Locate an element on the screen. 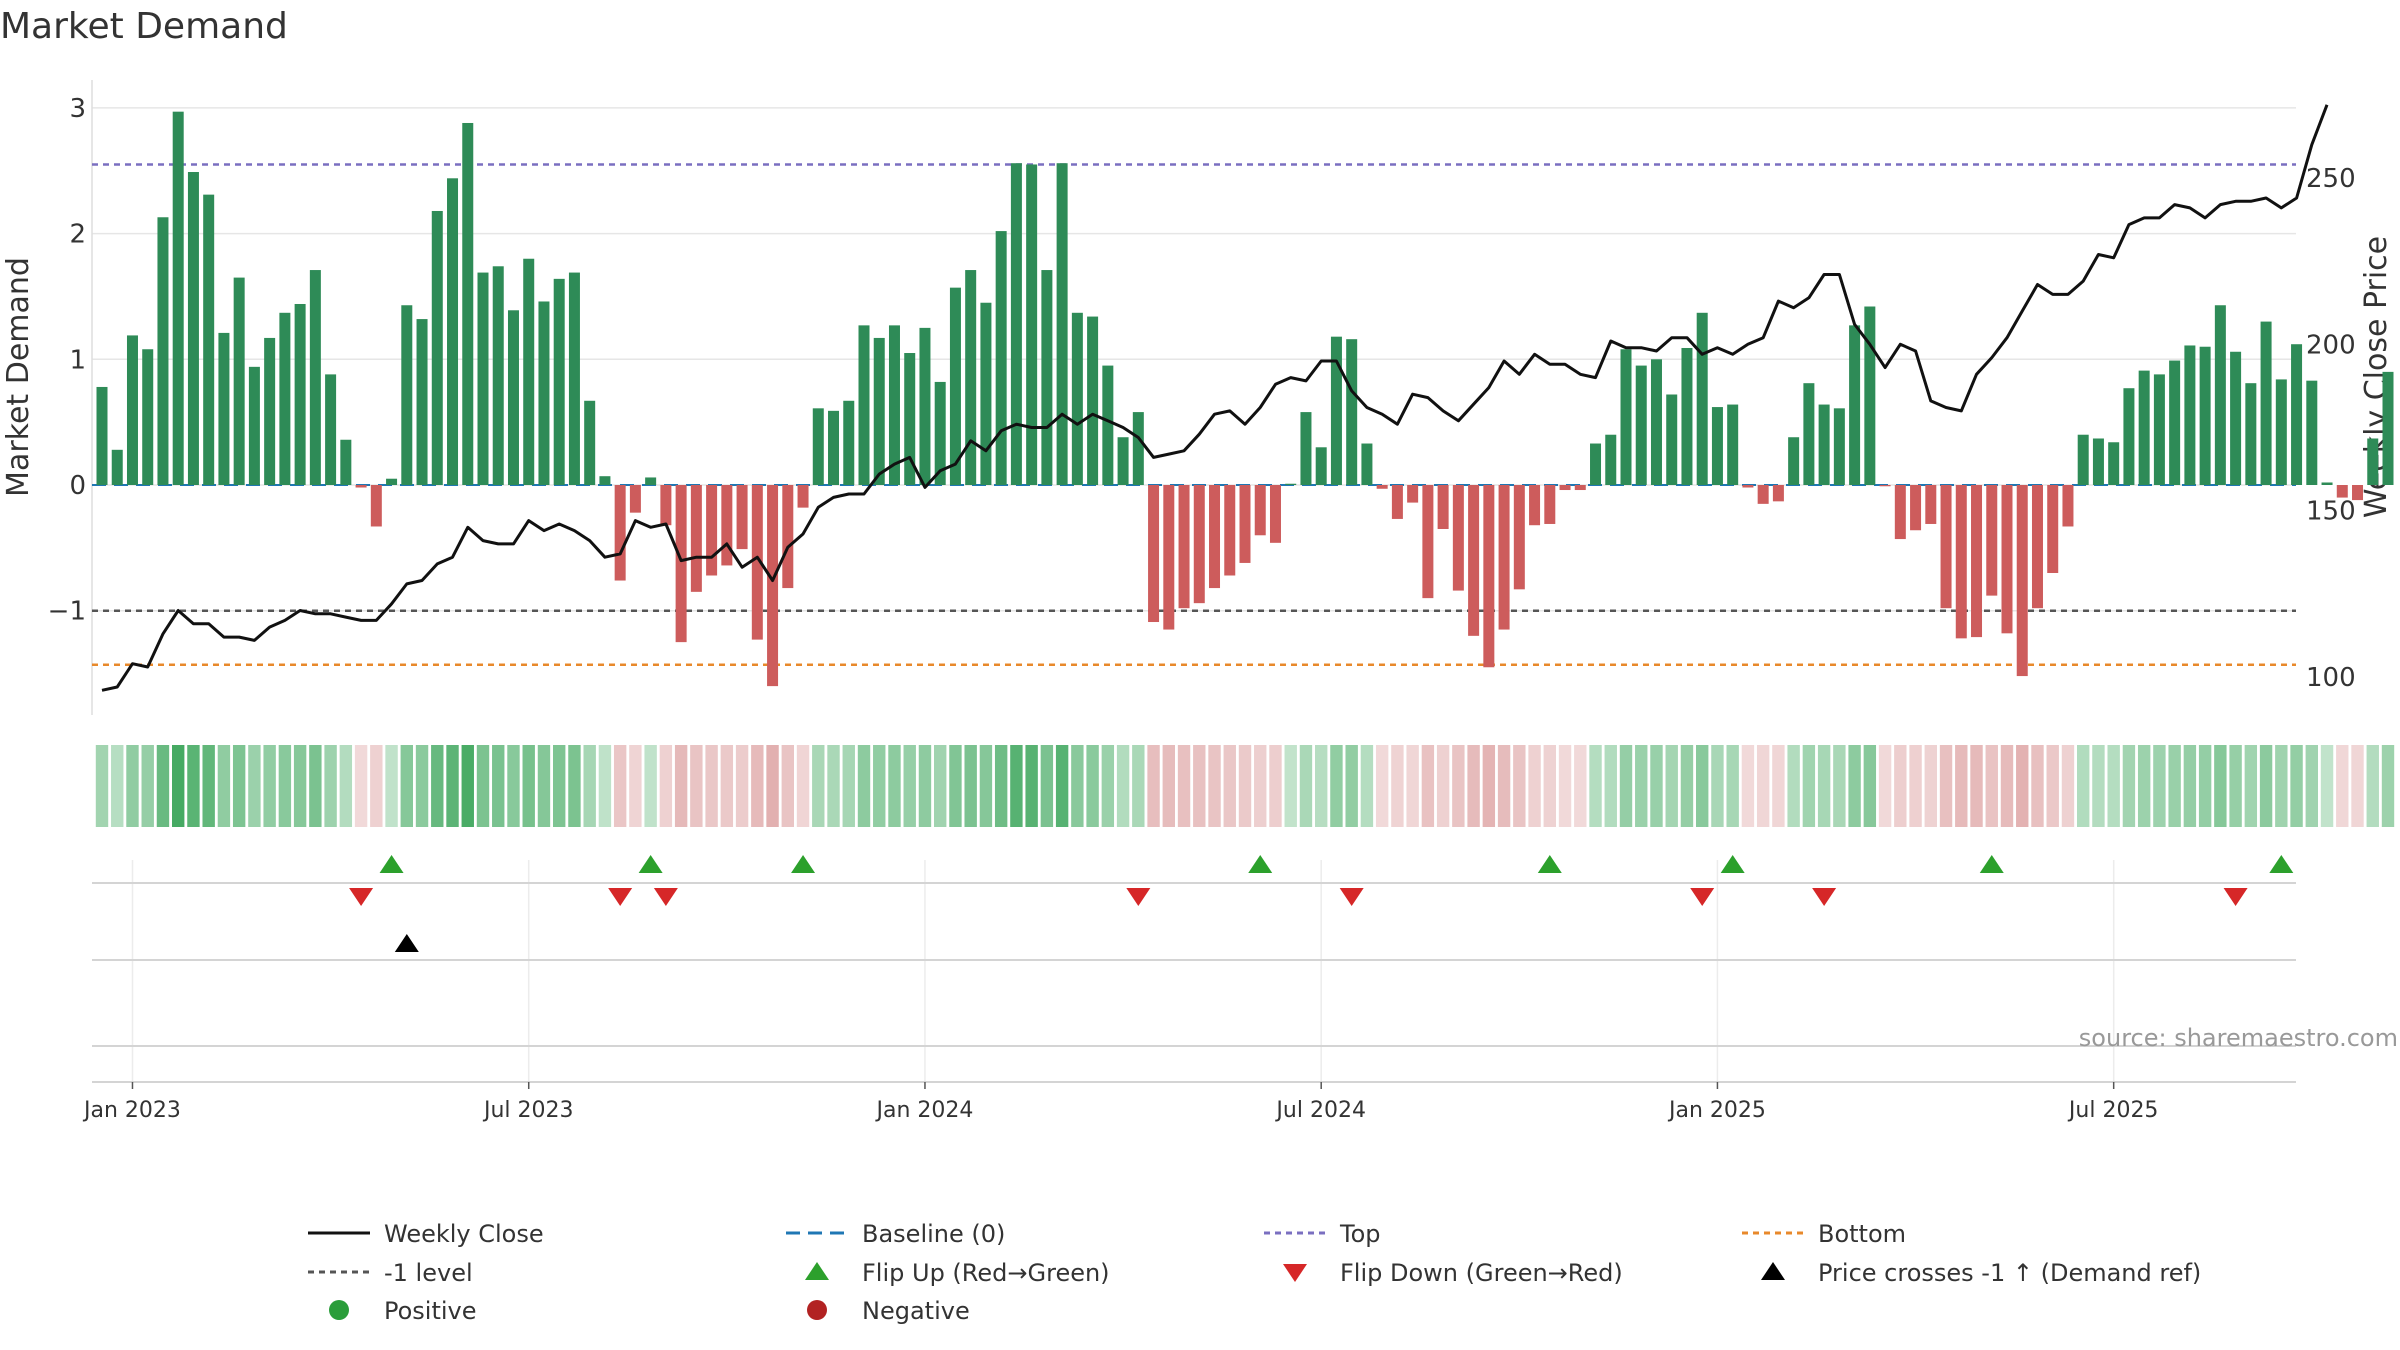 This screenshot has height=1350, width=2400. source-note: source: sharemaestro.com is located at coordinates (2238, 1038).